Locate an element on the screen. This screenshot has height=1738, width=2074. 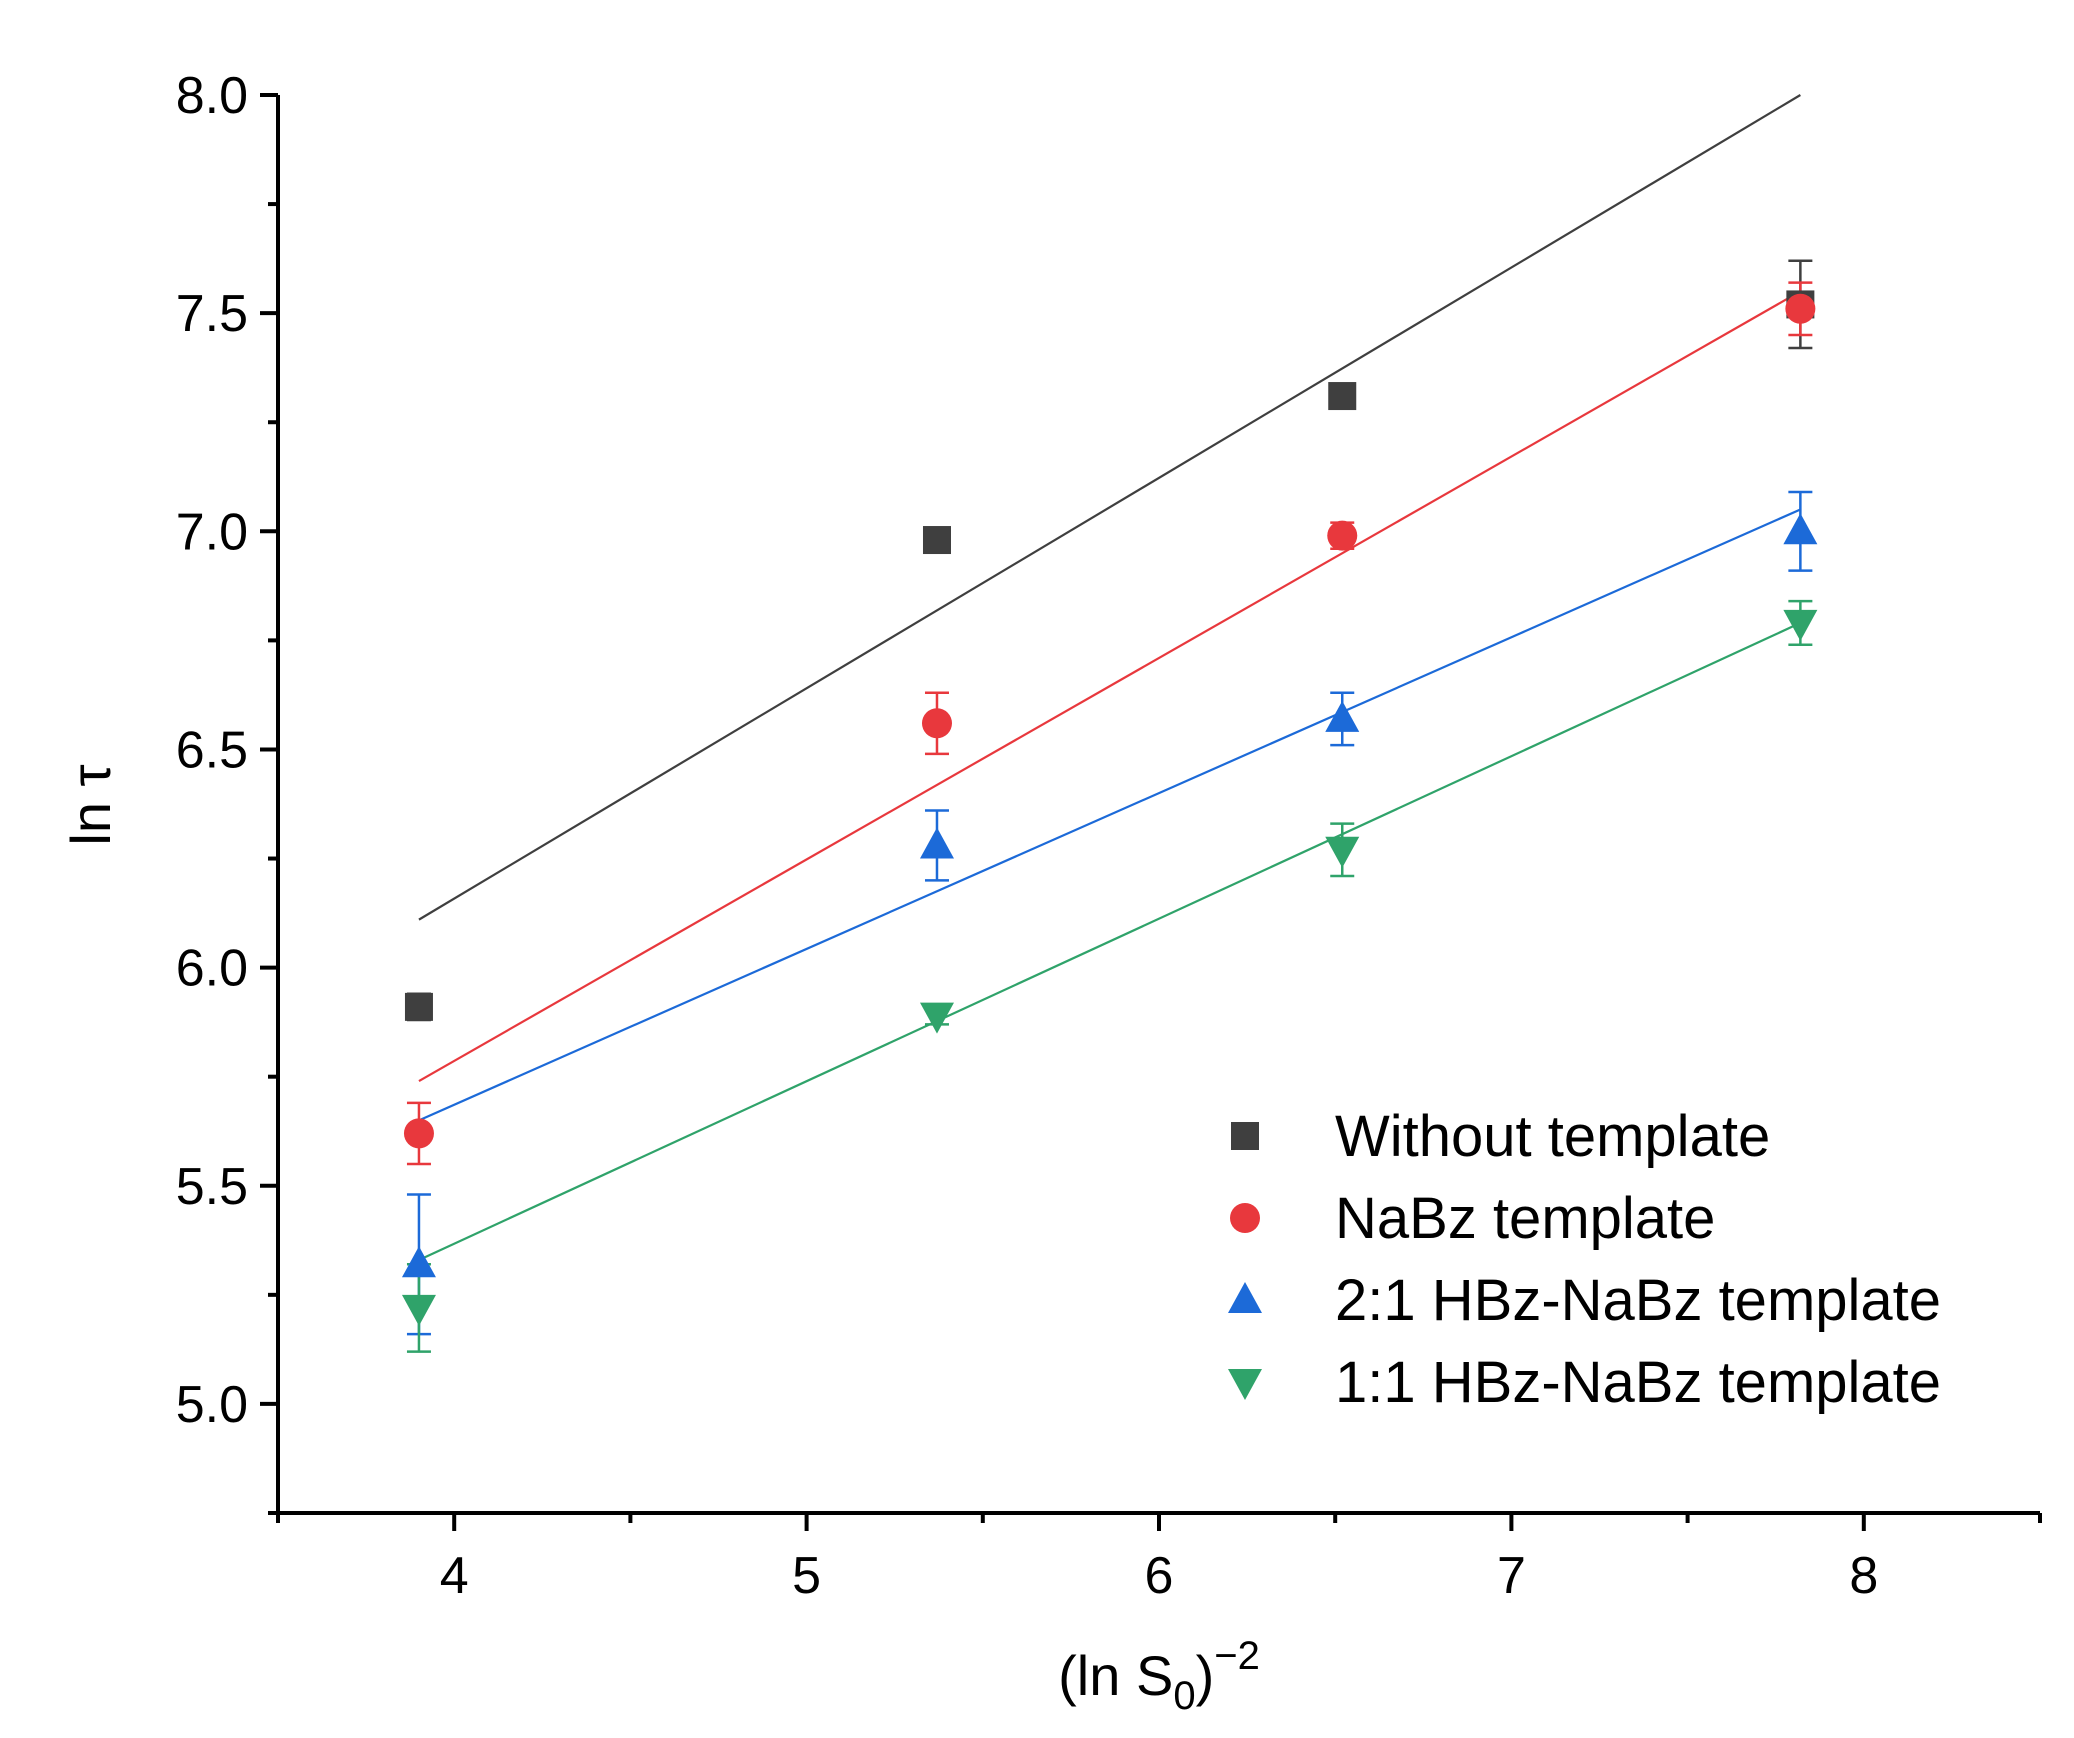
y-tick-label: 8.0 is located at coordinates (212, 96).